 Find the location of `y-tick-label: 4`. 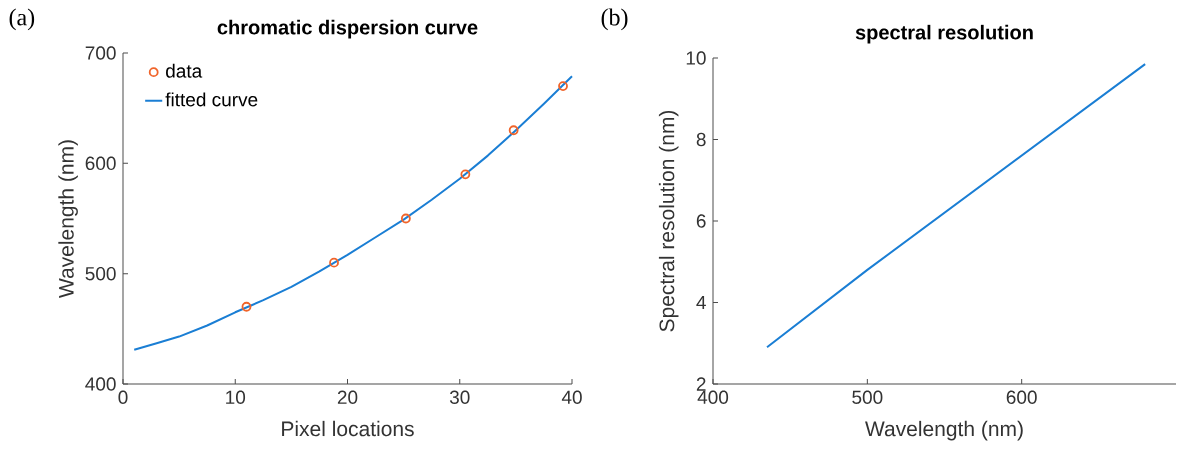

y-tick-label: 4 is located at coordinates (701, 302).